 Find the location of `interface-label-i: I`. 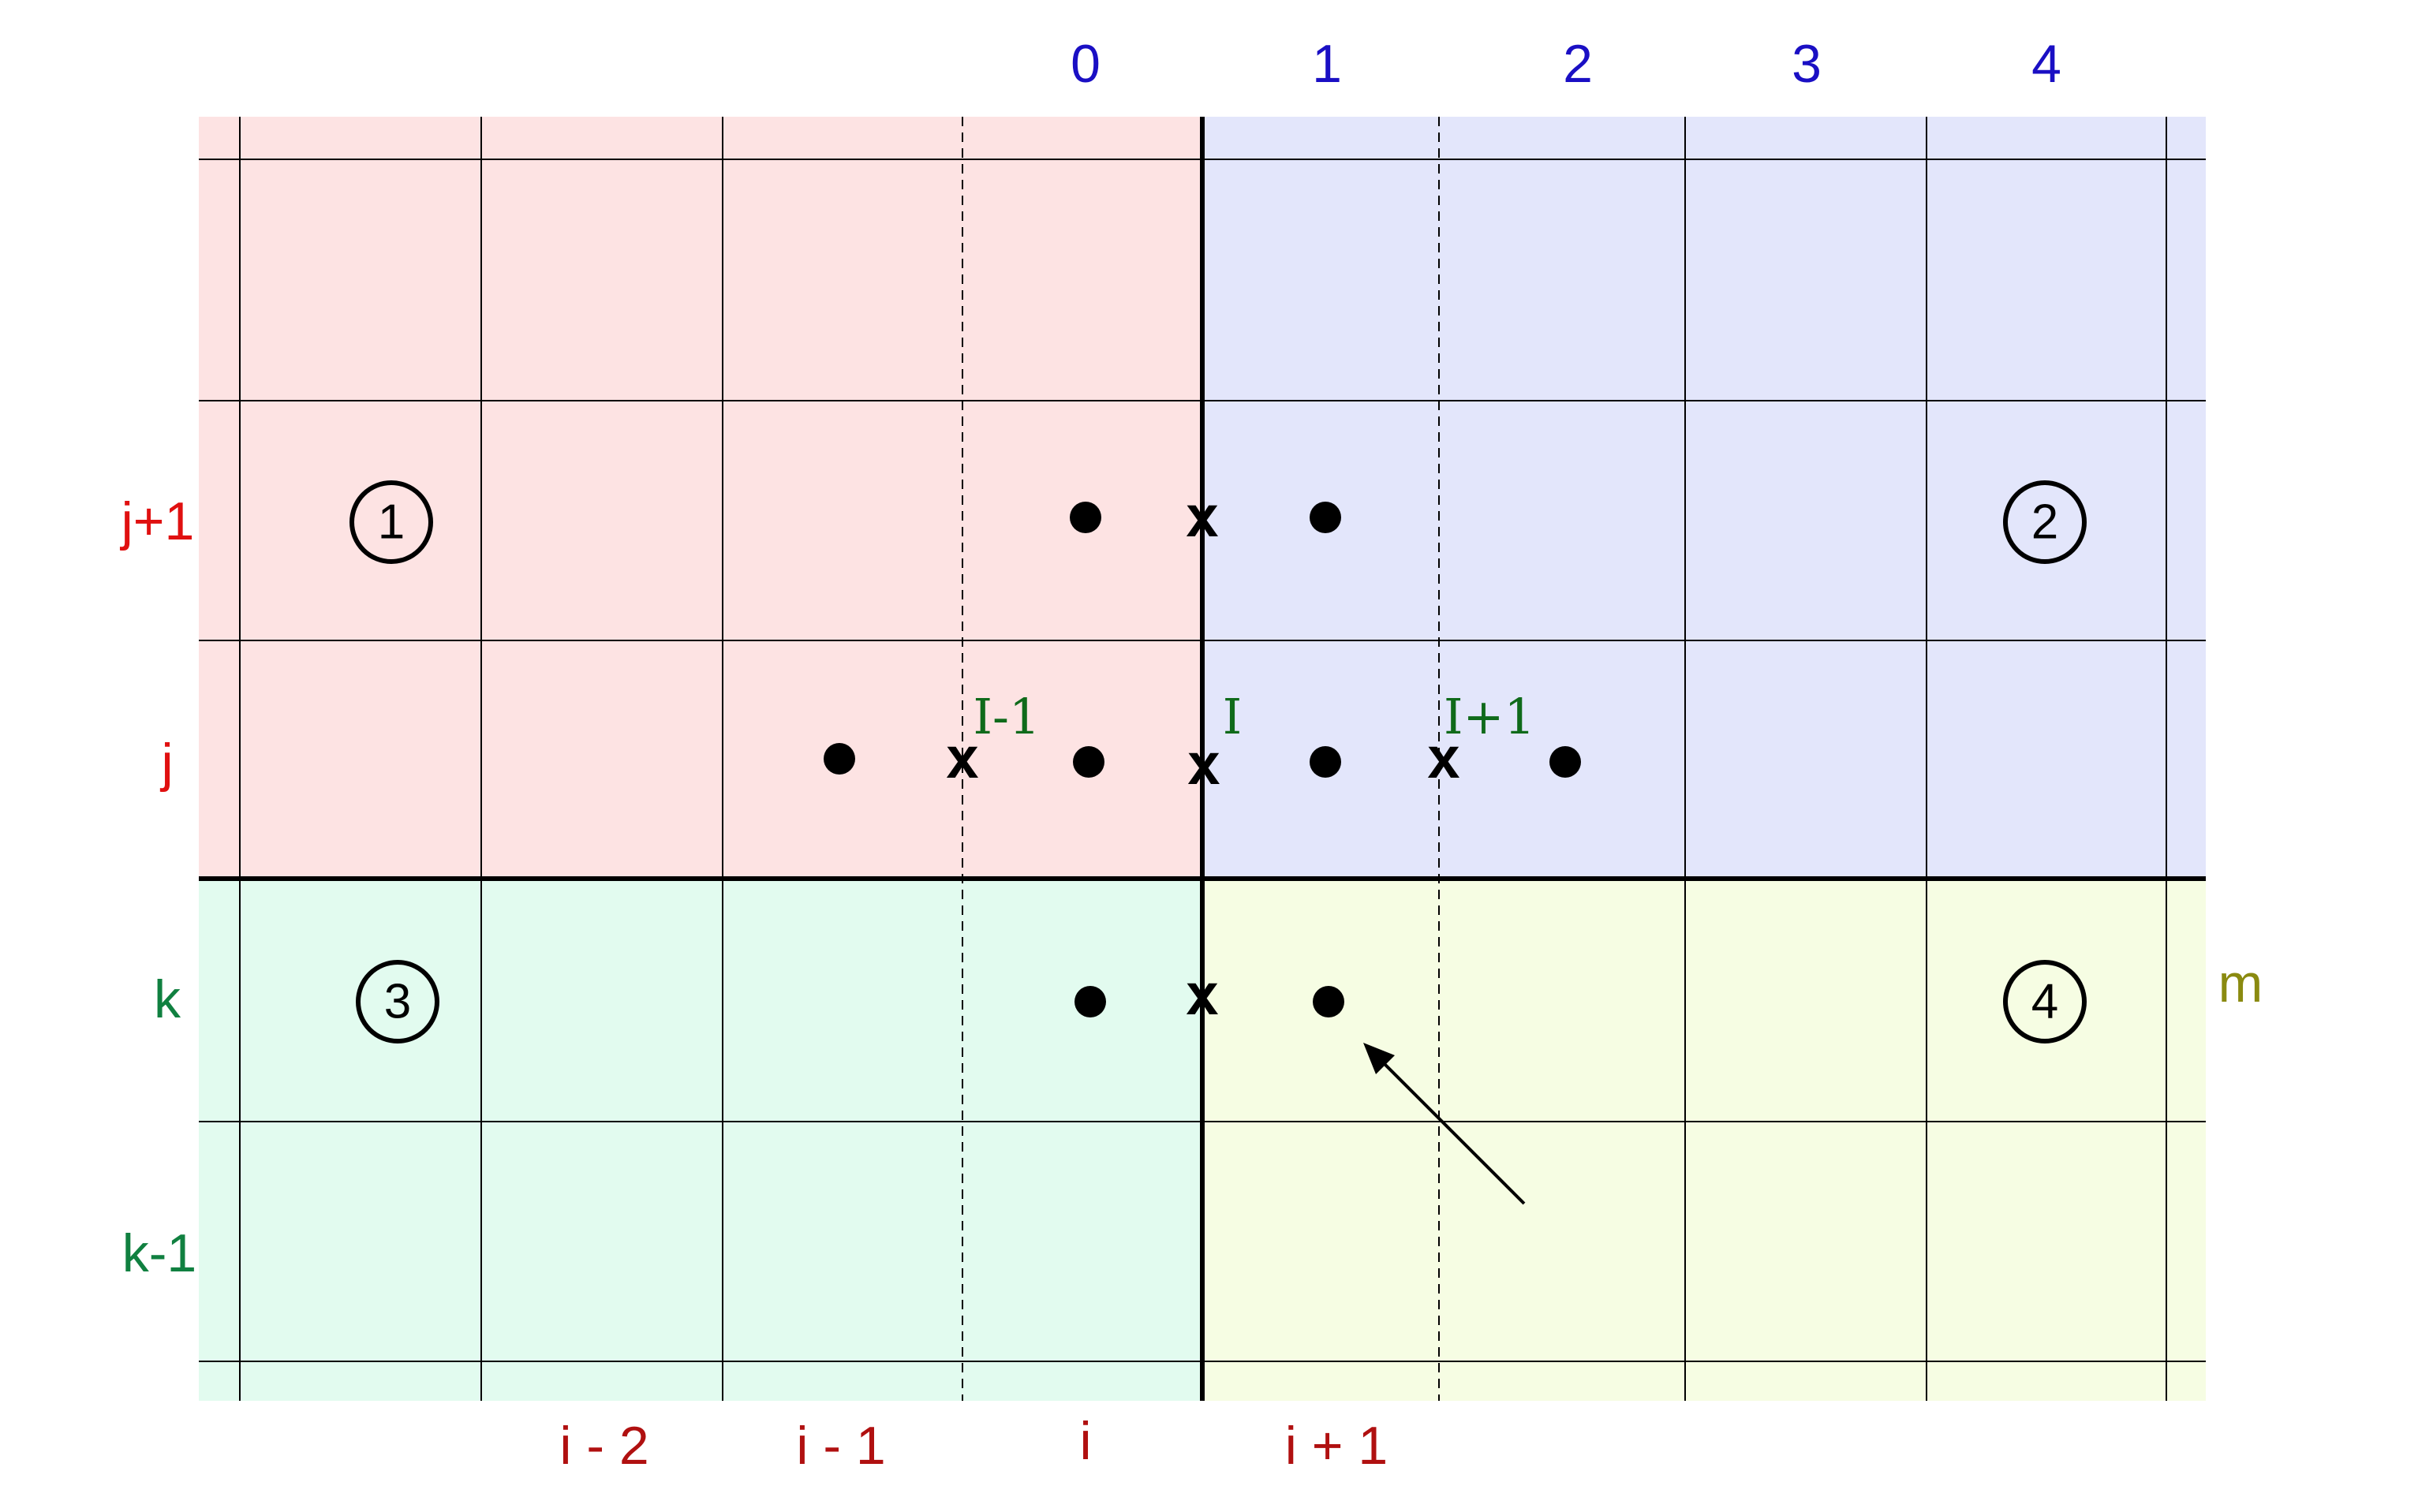

interface-label-i: I is located at coordinates (1233, 716).